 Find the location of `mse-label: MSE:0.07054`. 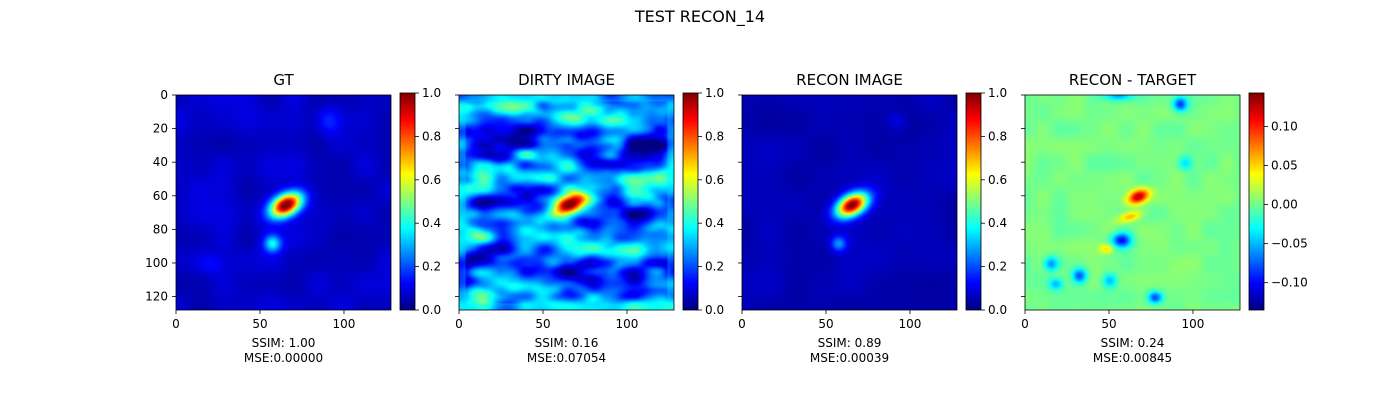

mse-label: MSE:0.07054 is located at coordinates (566, 358).